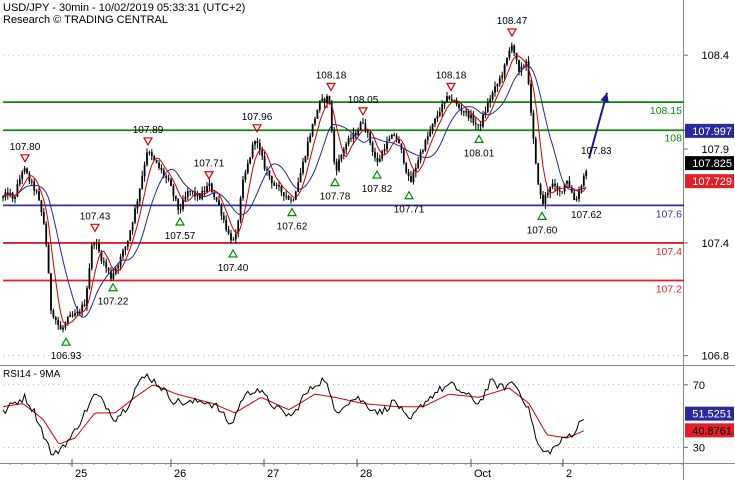 This screenshot has height=485, width=735. What do you see at coordinates (81, 474) in the screenshot?
I see `x-tick-label: 25` at bounding box center [81, 474].